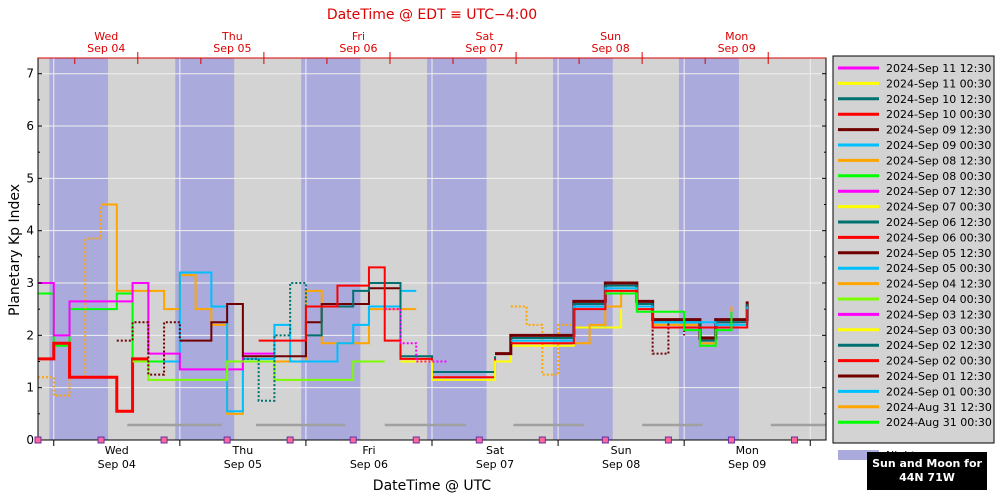 The image size is (1001, 500). I want to click on legend-label: 2024-Sep 05 12:30, so click(938, 253).